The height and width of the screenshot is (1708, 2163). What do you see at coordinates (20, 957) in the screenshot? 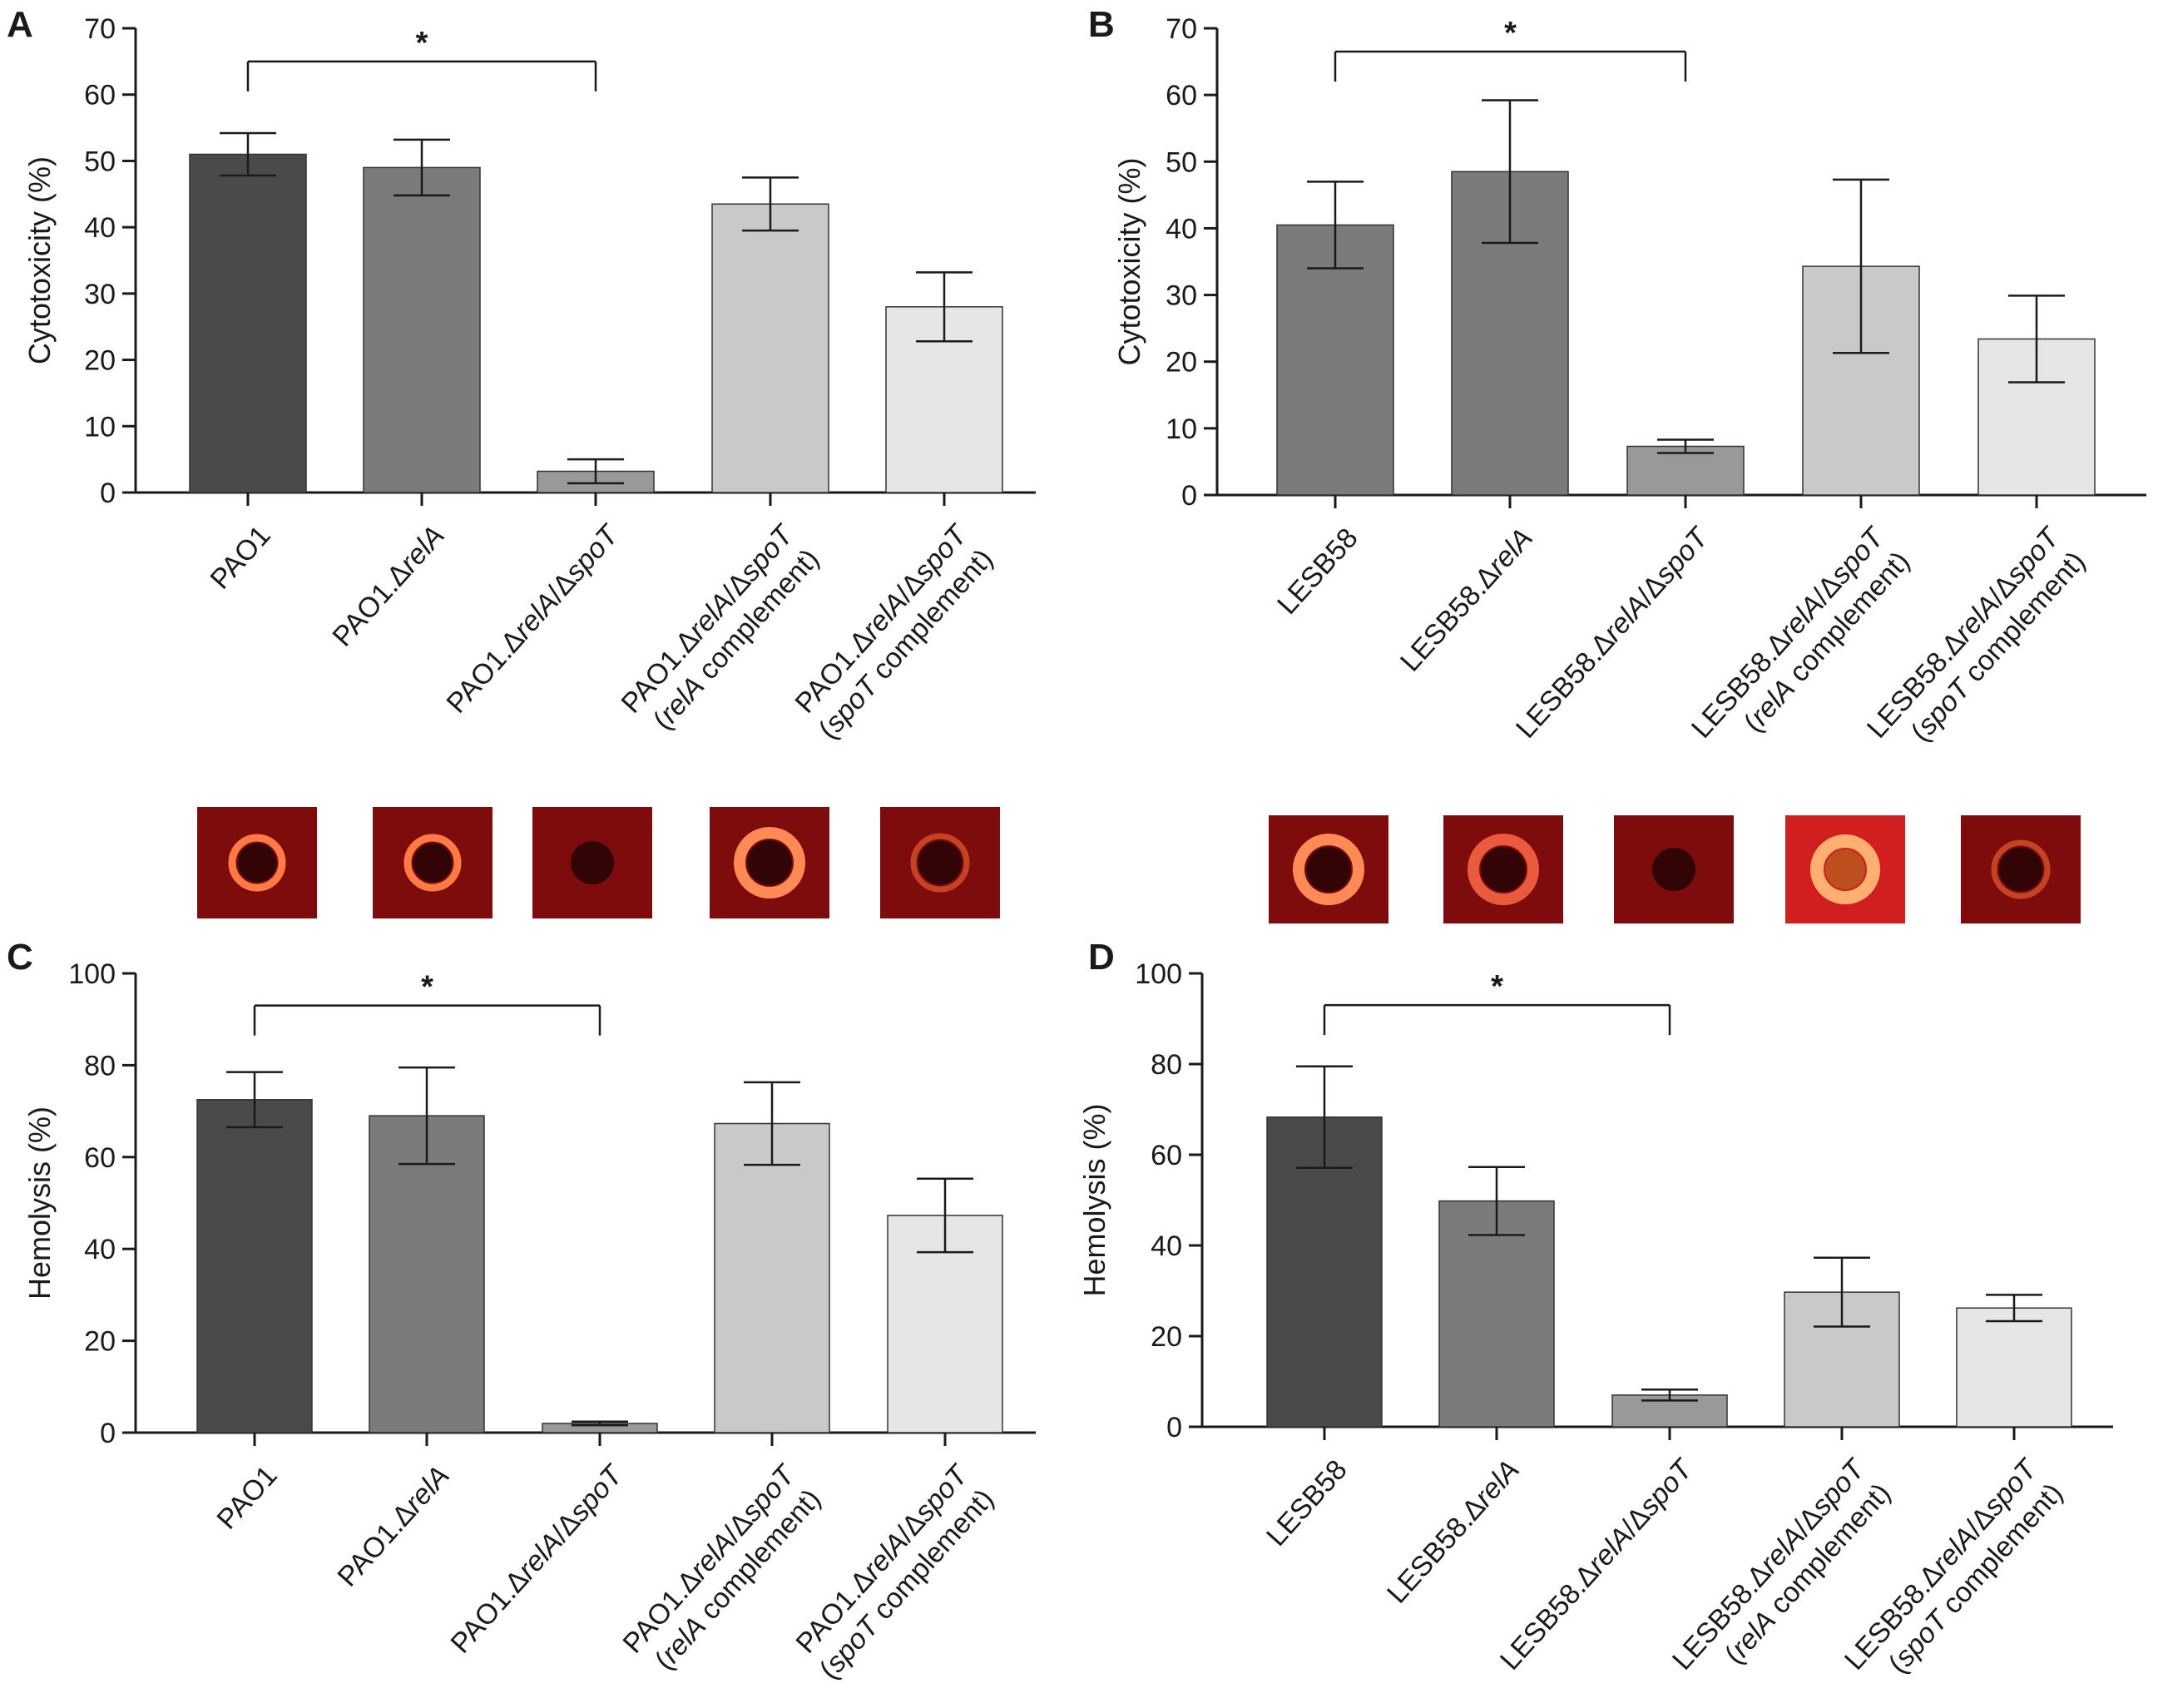
I see `panel-letter: C` at bounding box center [20, 957].